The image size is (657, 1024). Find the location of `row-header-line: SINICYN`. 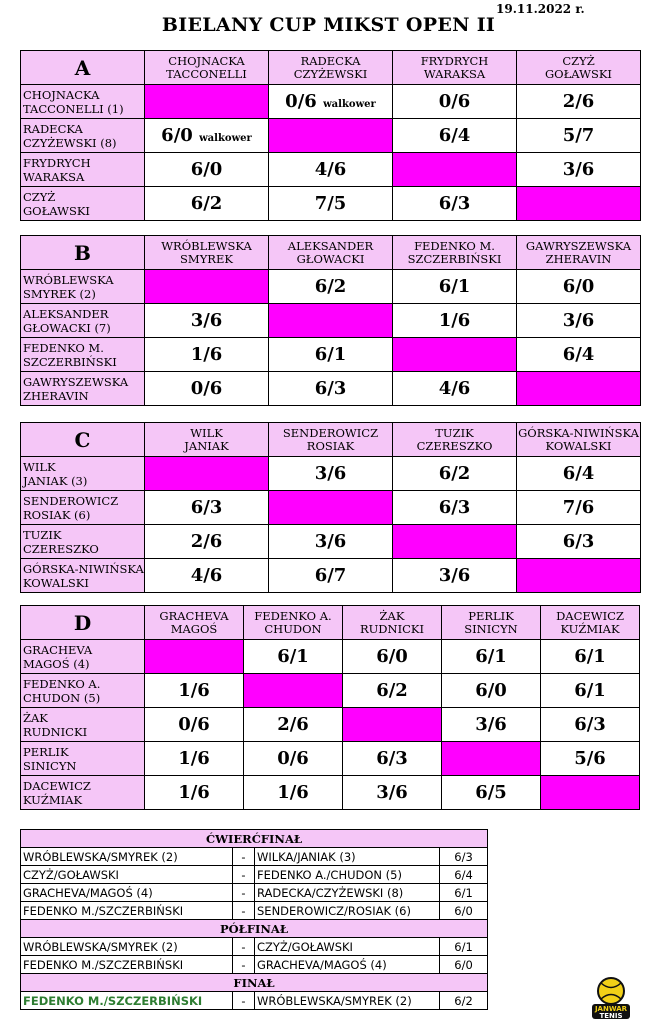

row-header-line: SINICYN is located at coordinates (50, 765).